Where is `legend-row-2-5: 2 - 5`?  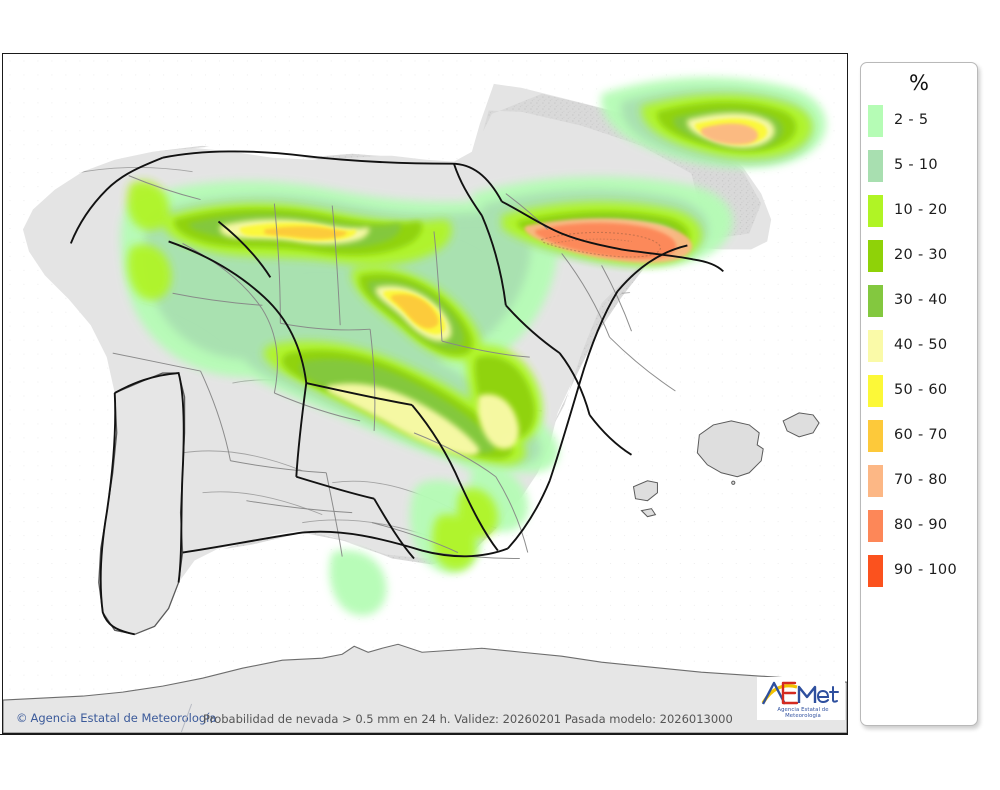 legend-row-2-5: 2 - 5 is located at coordinates (922, 121).